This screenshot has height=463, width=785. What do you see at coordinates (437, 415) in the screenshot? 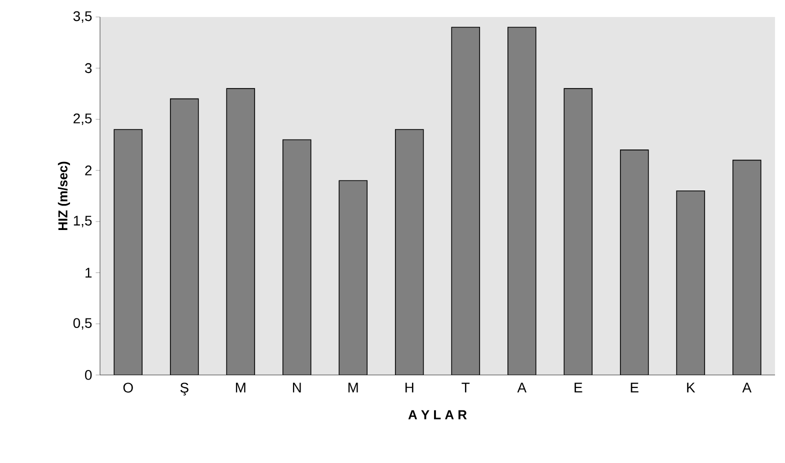
I see `x-axis-title: A Y L A R` at bounding box center [437, 415].